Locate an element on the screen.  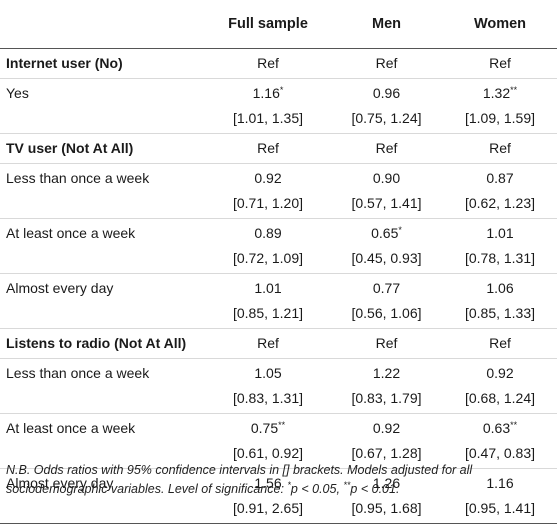
odds-ratio-value: 0.63 is located at coordinates (496, 427).